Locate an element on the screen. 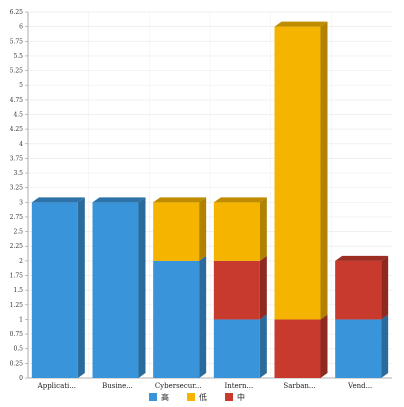 The height and width of the screenshot is (407, 404). legend-label: 低 is located at coordinates (203, 397).